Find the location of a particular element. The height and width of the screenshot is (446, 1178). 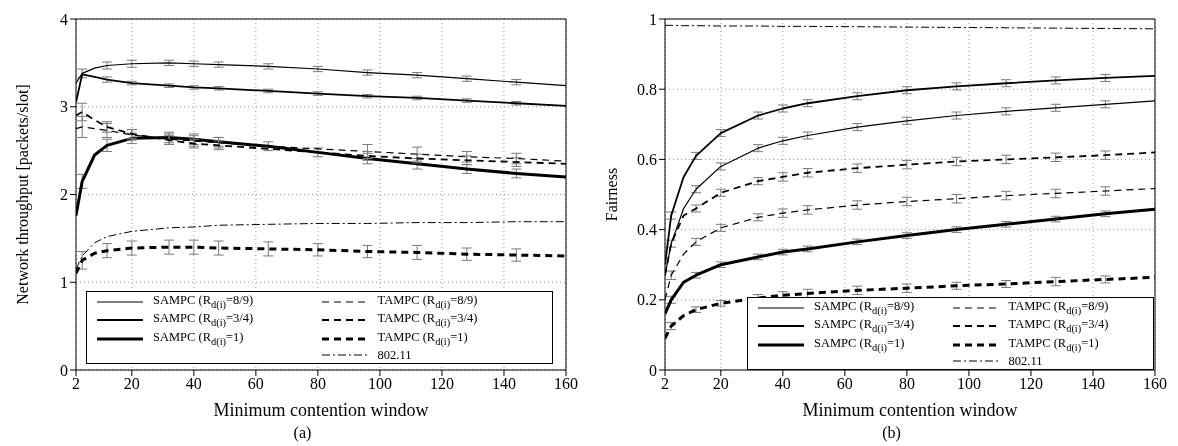

text: (b) is located at coordinates (891, 433).